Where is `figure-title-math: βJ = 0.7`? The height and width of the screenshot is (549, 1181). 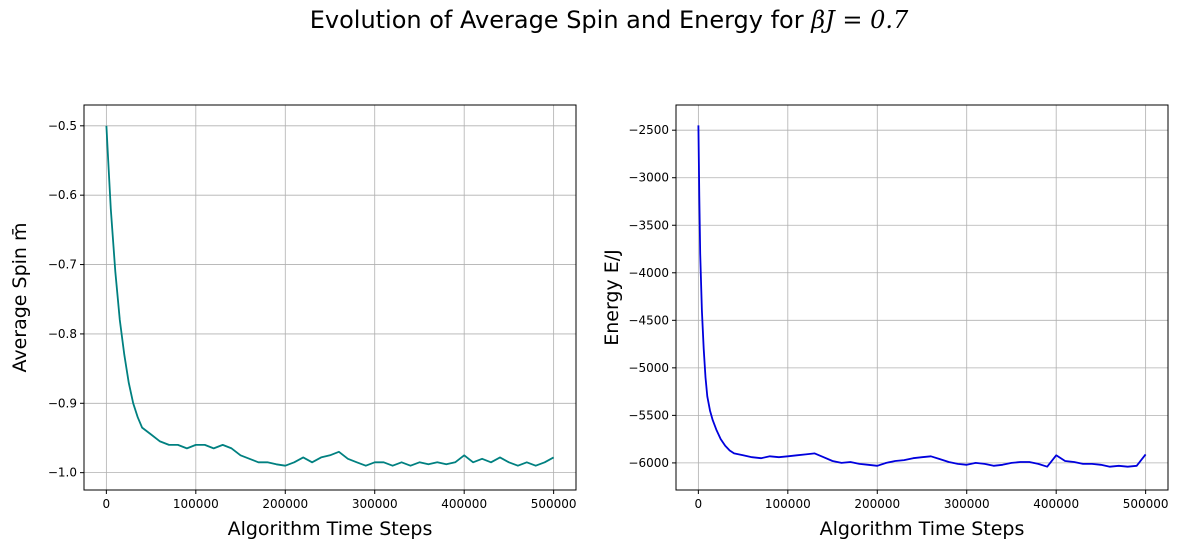 figure-title-math: βJ = 0.7 is located at coordinates (860, 20).